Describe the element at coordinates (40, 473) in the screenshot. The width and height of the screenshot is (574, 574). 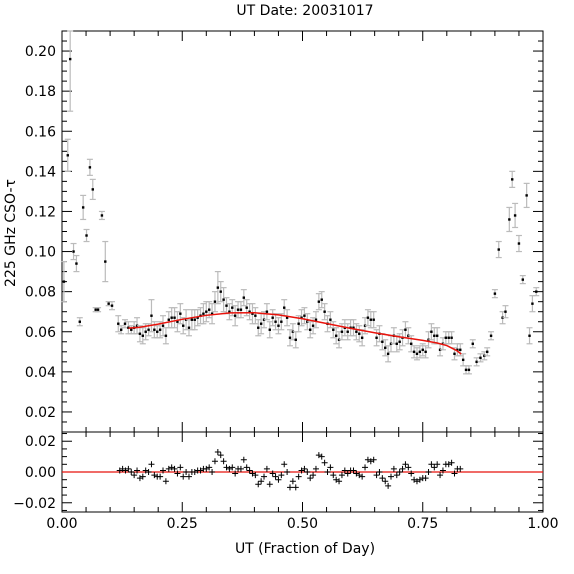
I see `y-tick-label: 0.00` at that location.